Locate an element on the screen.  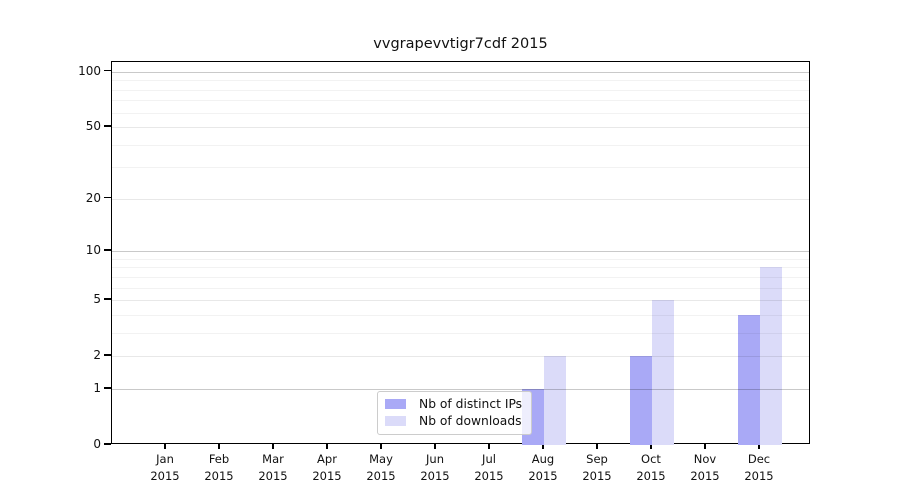
x-tick-label: Aug 2015 is located at coordinates (543, 468).